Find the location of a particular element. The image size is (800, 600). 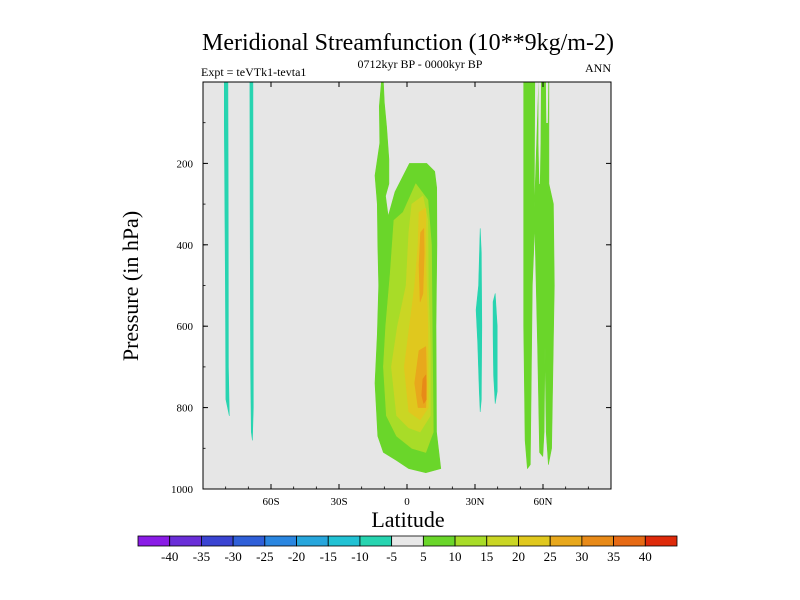

colorbar-label: 15 is located at coordinates (486, 556).